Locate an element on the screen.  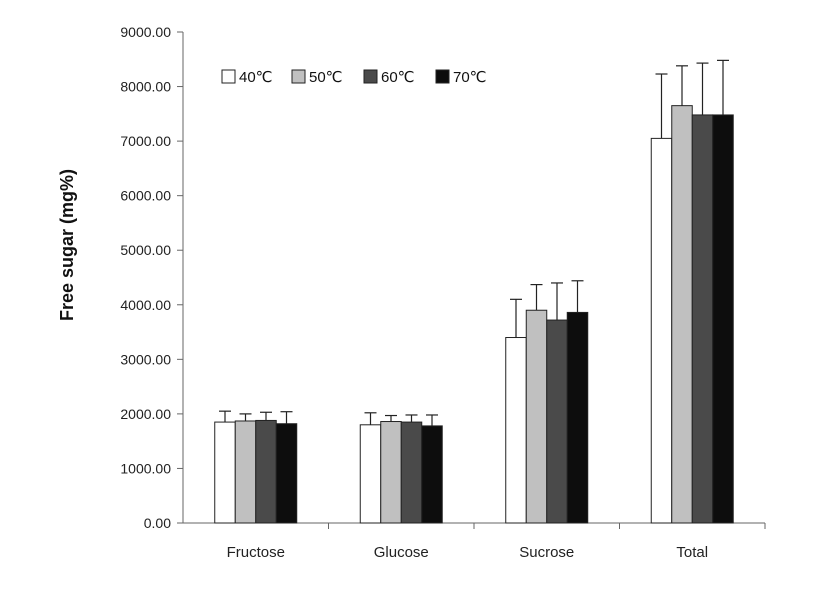
y-tick-label: 8000.00 is located at coordinates (145, 87).